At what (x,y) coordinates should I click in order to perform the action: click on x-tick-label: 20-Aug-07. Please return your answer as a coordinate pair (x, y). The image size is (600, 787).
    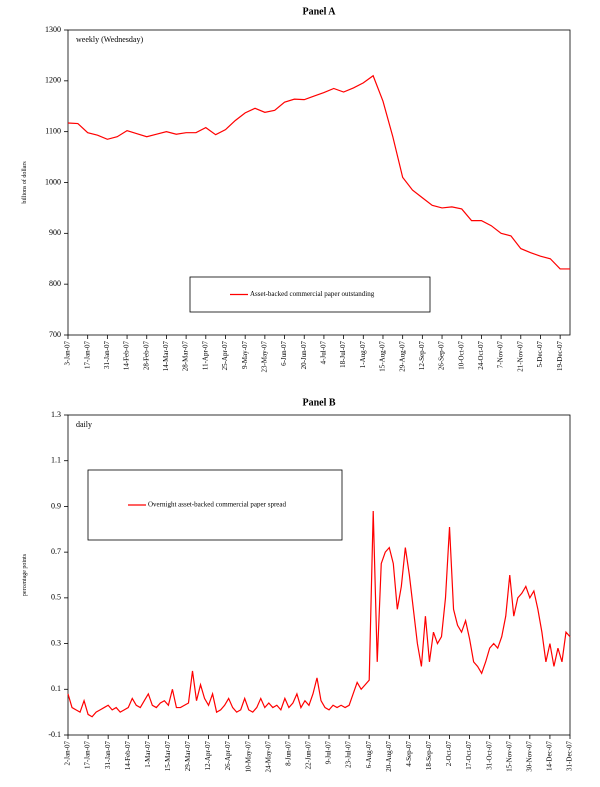
    Looking at the image, I should click on (389, 756).